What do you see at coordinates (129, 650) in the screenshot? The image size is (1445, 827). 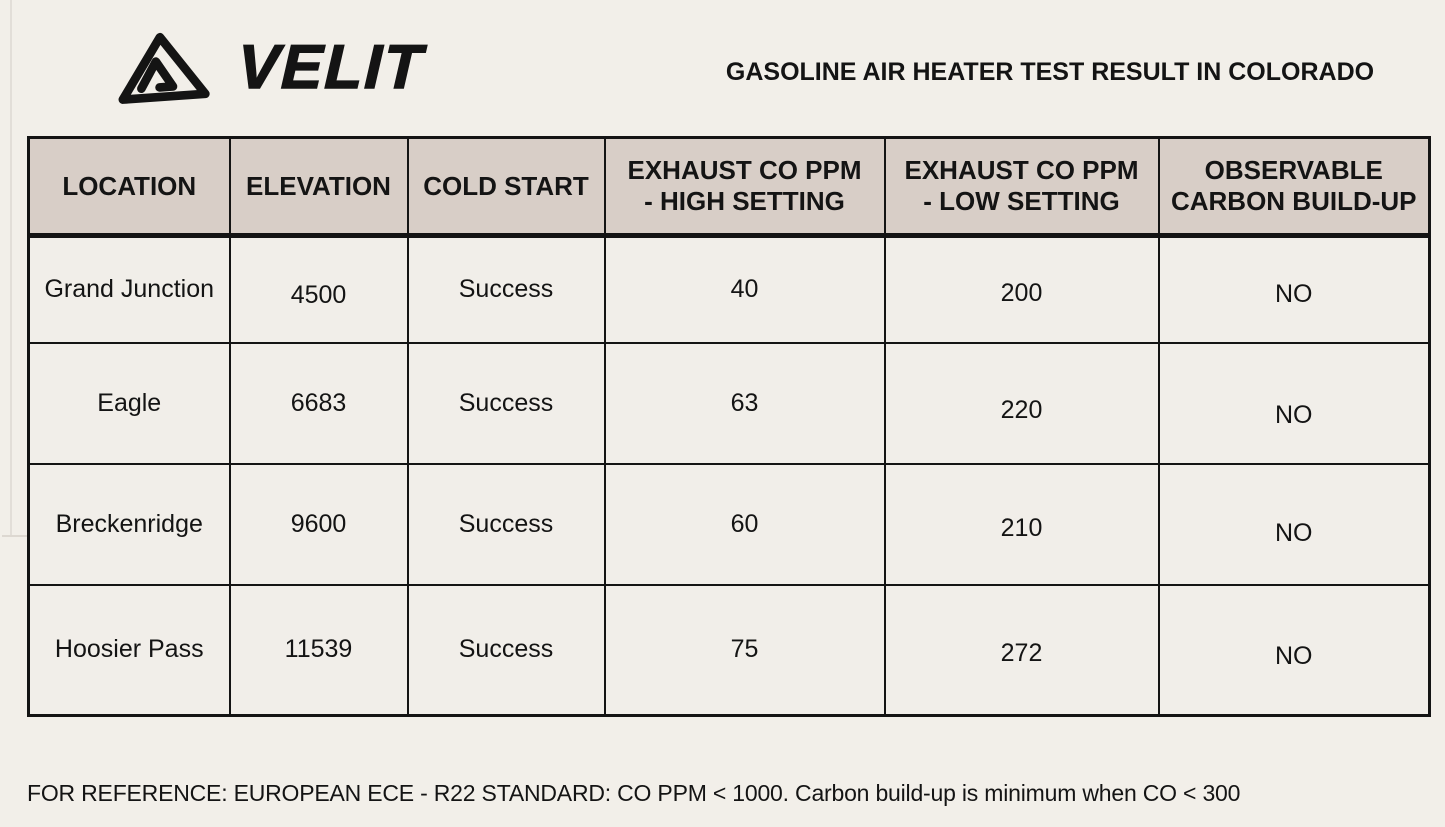 I see `cell-location: Hoosier Pass` at bounding box center [129, 650].